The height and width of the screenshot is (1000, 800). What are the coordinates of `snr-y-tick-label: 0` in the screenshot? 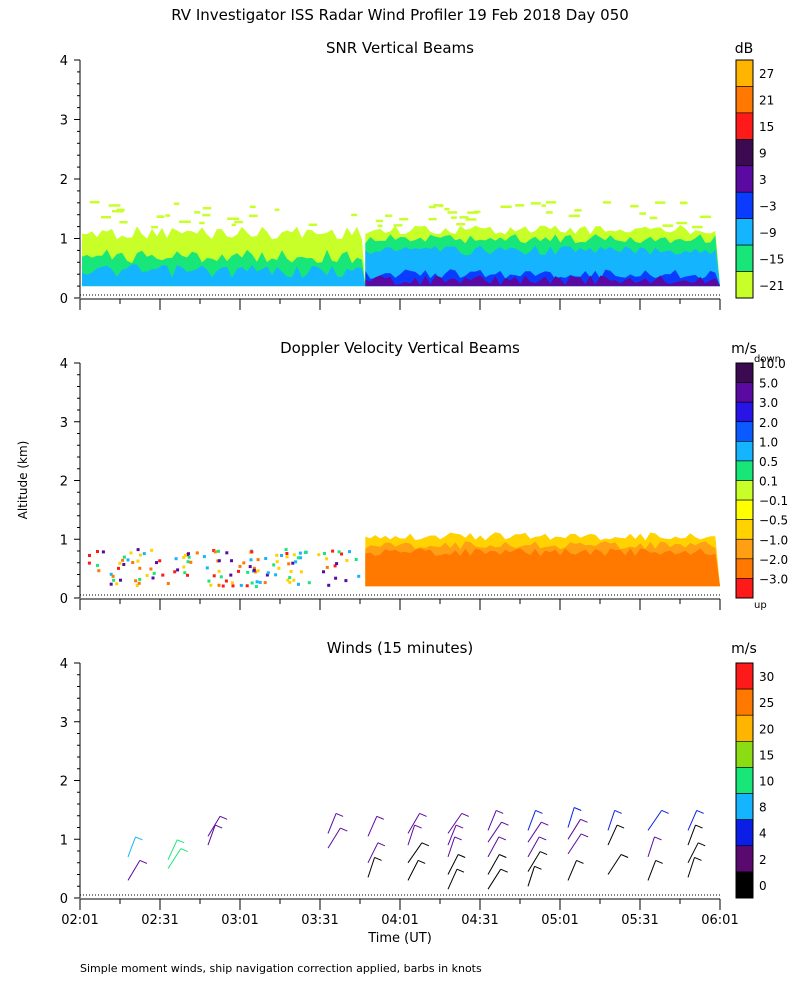 It's located at (64, 299).